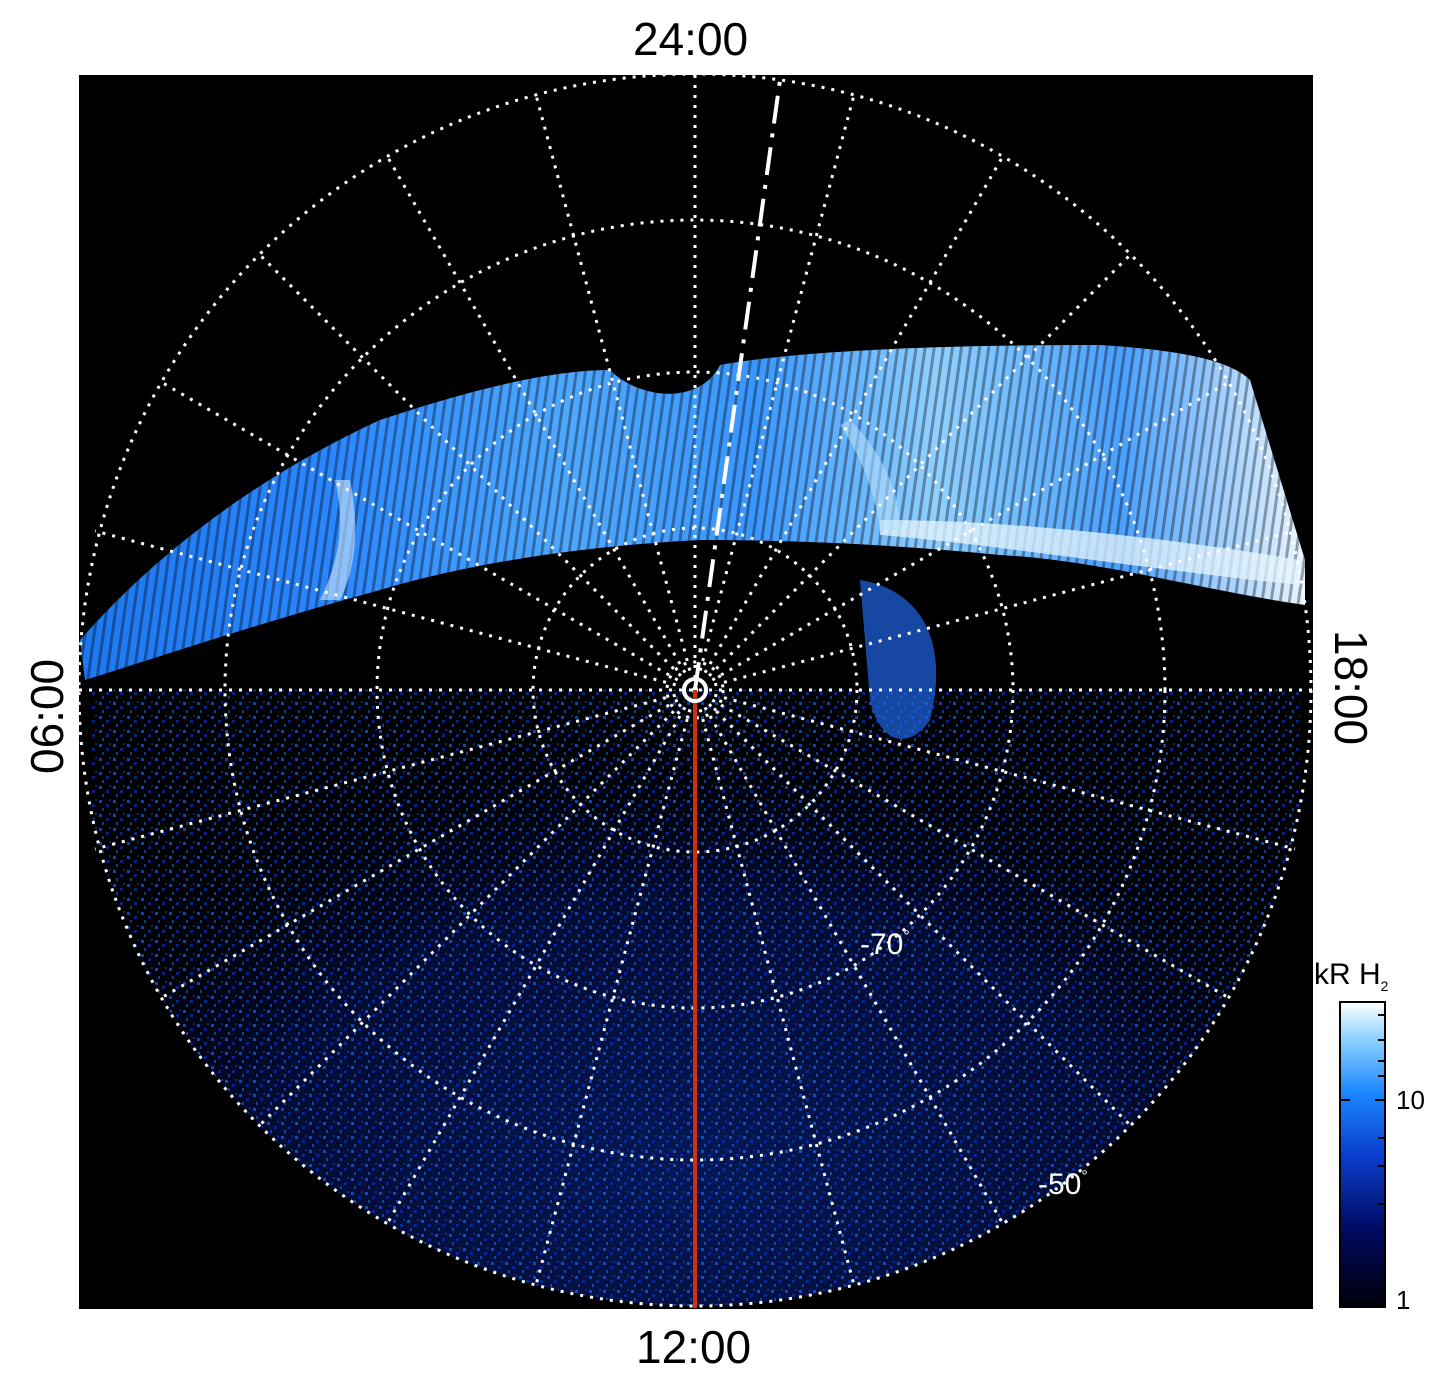 The image size is (1447, 1389). I want to click on latitude-label-inner: -70°, so click(885, 944).